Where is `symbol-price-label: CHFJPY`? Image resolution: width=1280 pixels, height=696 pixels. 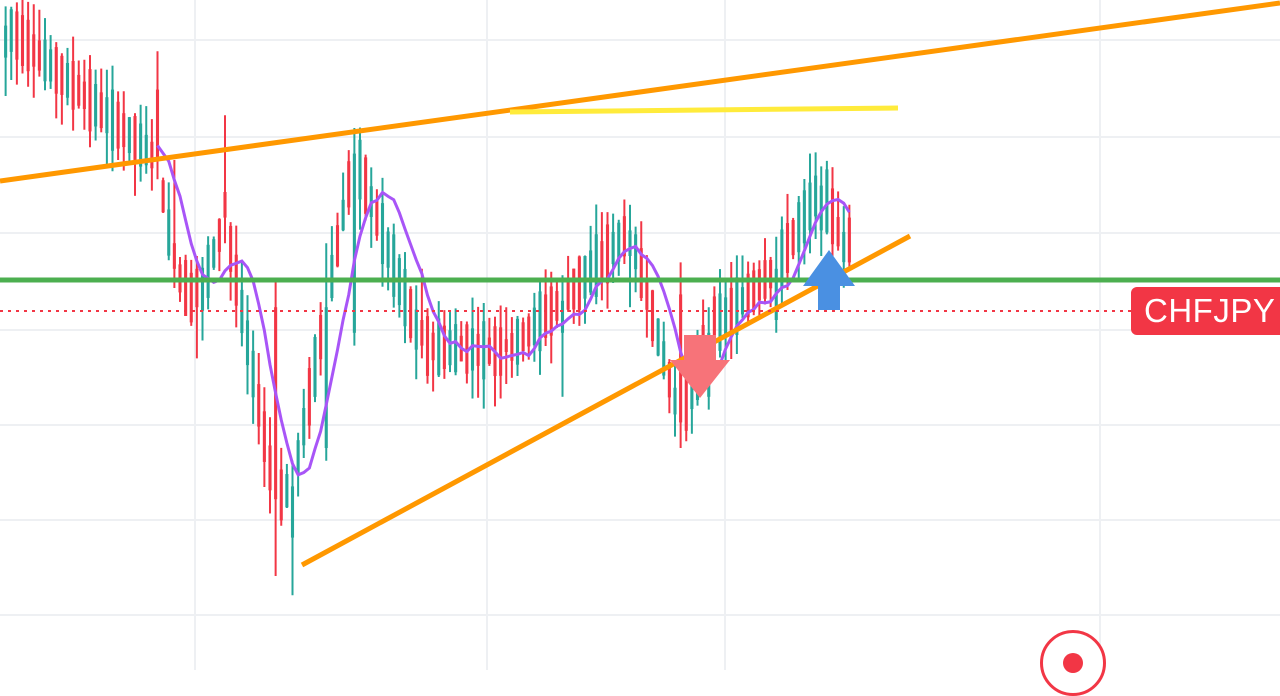 symbol-price-label: CHFJPY is located at coordinates (1205, 311).